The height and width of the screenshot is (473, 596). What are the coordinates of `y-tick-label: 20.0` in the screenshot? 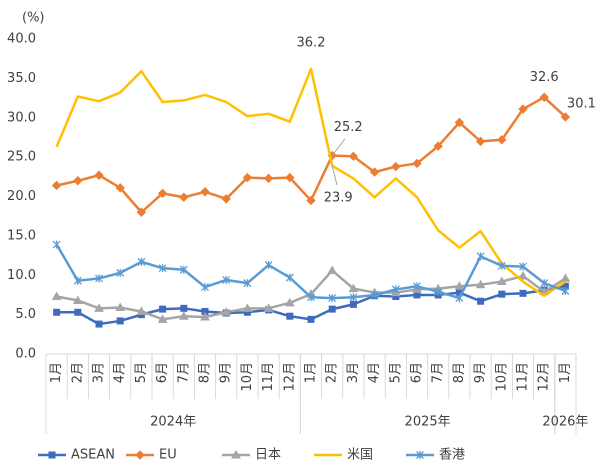 It's located at (21, 196).